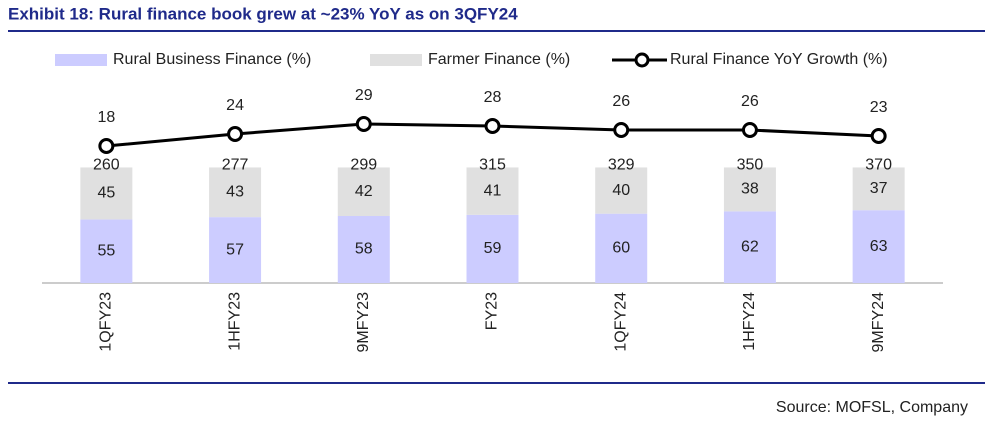  I want to click on value-label: 60, so click(621, 248).